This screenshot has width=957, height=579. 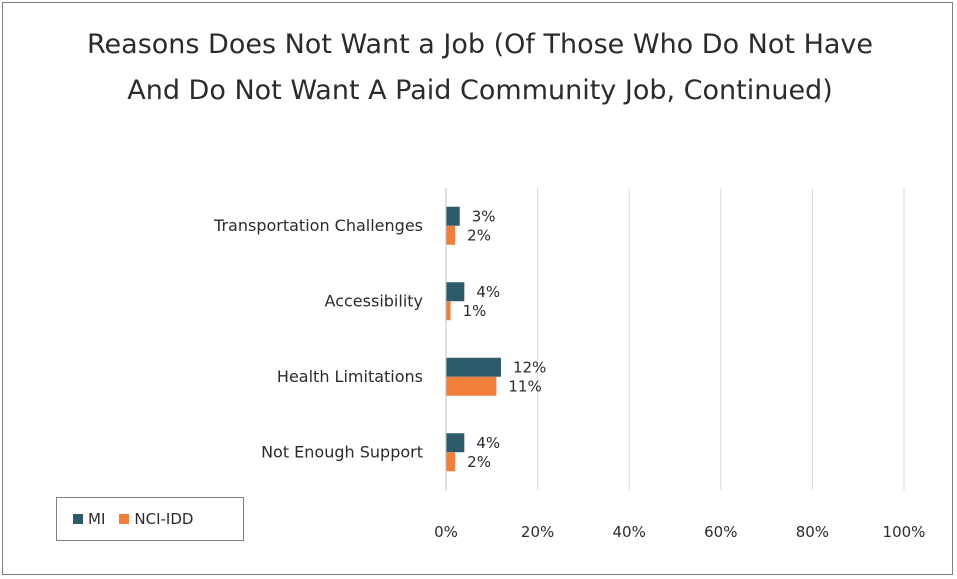 I want to click on legend-swatch-nci-idd, so click(x=124, y=519).